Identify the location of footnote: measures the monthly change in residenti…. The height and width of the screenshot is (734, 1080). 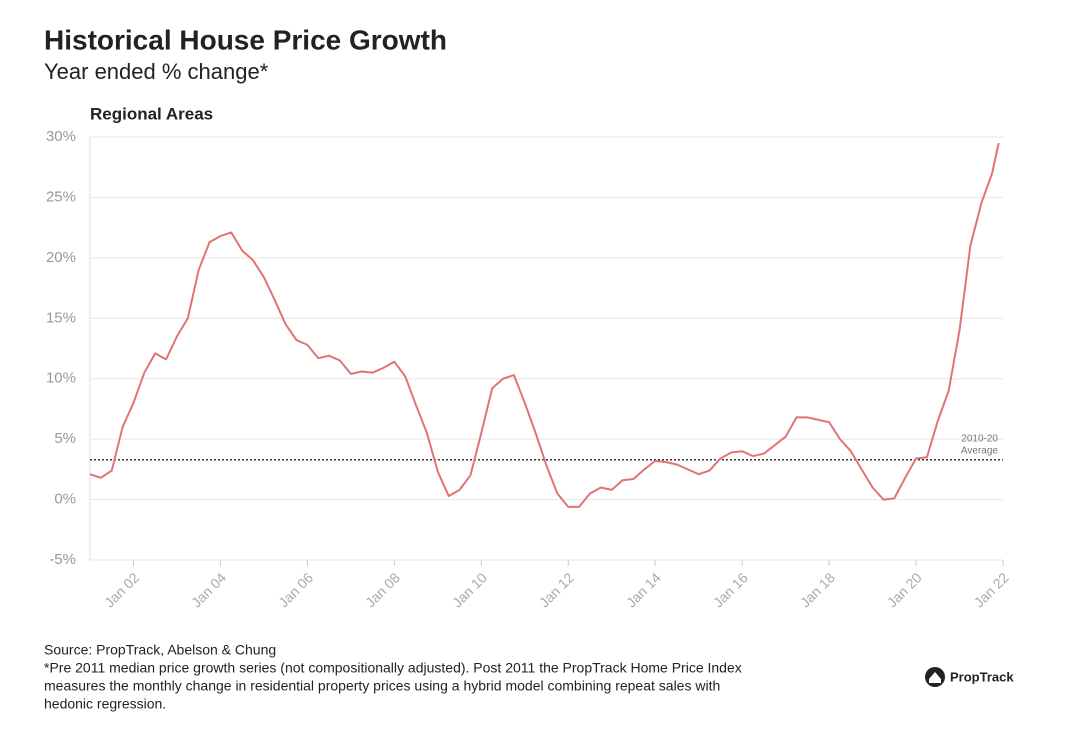
(382, 686).